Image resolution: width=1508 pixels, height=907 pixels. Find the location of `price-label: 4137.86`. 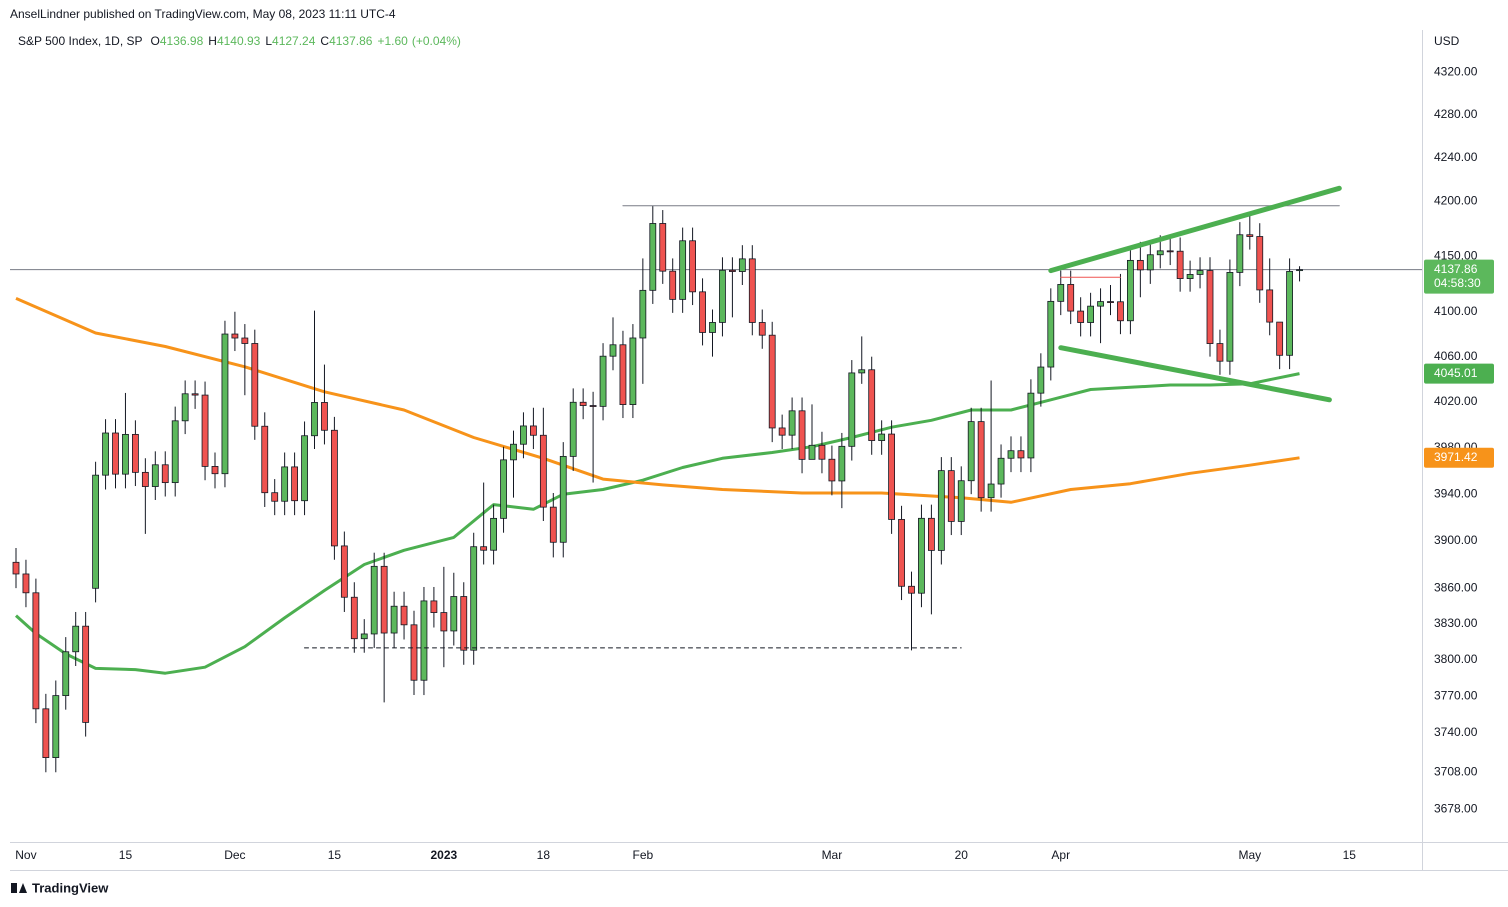

price-label: 4137.86 is located at coordinates (1456, 269).